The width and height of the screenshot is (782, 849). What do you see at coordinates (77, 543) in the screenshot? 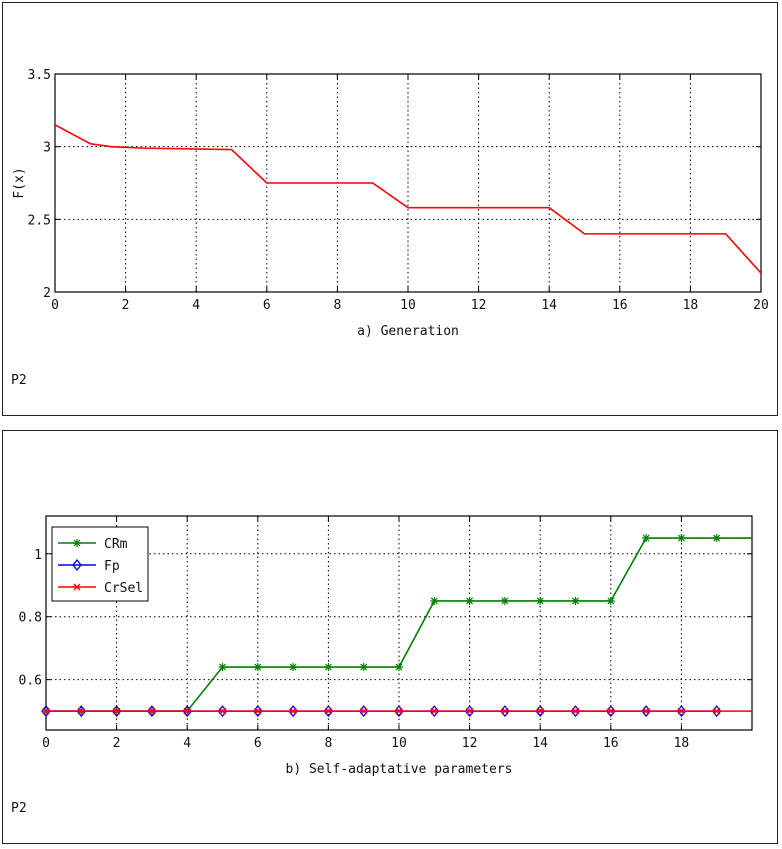
I see `legend-marker-crm` at bounding box center [77, 543].